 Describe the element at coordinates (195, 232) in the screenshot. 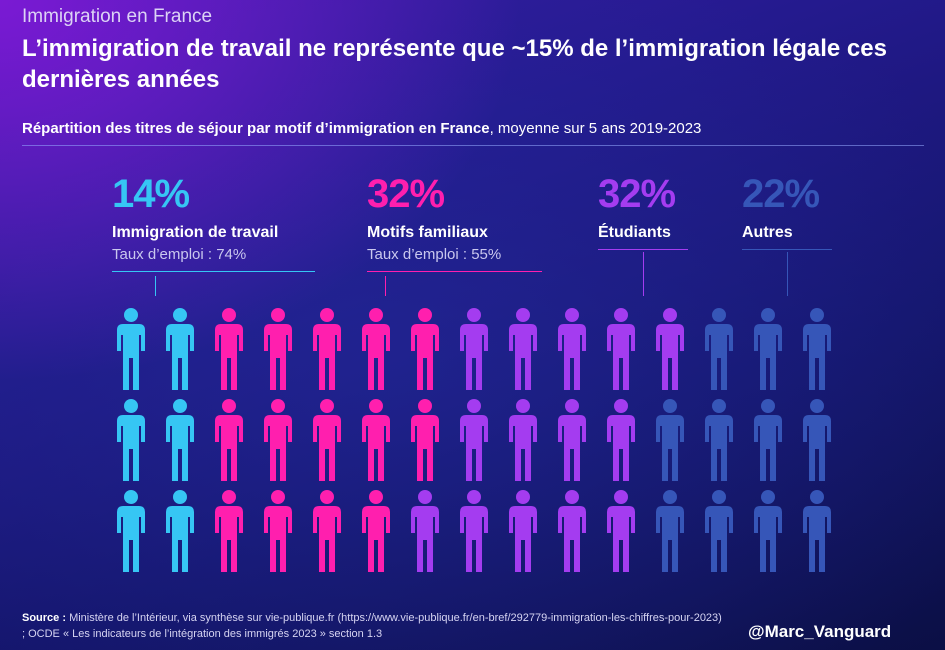

I see `stat-label-travail: Immigration de travail` at that location.